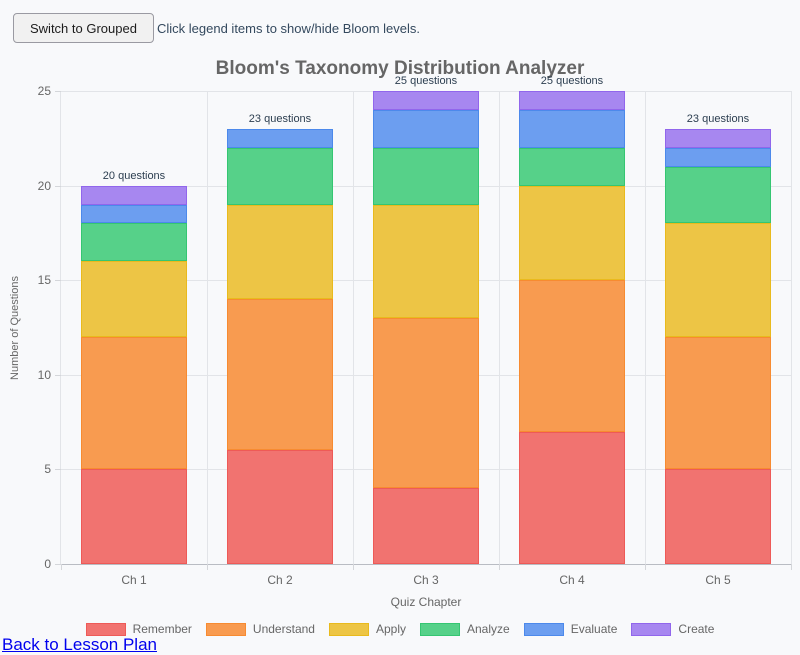 The height and width of the screenshot is (655, 800). Describe the element at coordinates (426, 602) in the screenshot. I see `x-axis-title: Quiz Chapter` at that location.